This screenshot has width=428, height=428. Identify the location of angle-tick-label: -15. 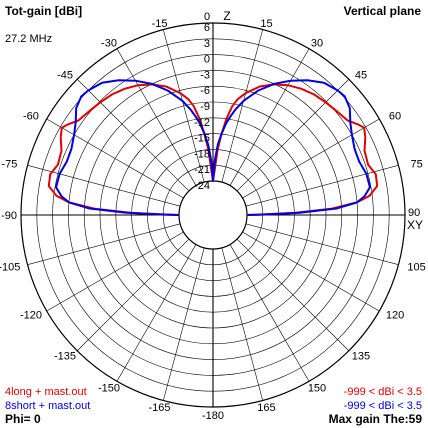
(160, 24).